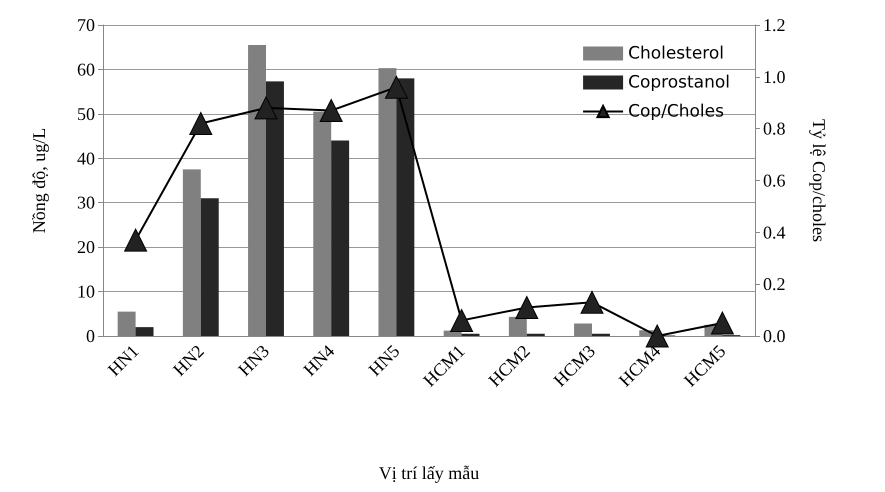 The image size is (885, 492). Describe the element at coordinates (90, 336) in the screenshot. I see `y-tick-label: 0` at that location.